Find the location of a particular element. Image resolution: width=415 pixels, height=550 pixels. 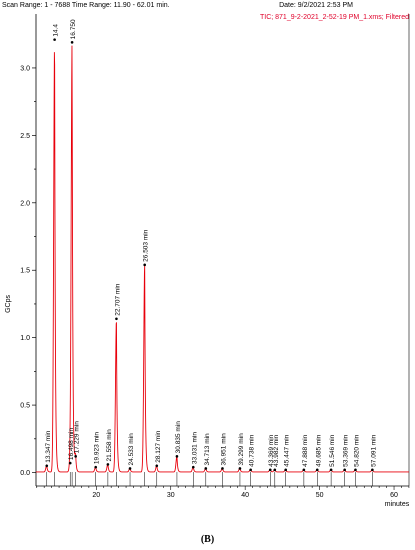

y-tick-label: 1.0 is located at coordinates (25, 338).